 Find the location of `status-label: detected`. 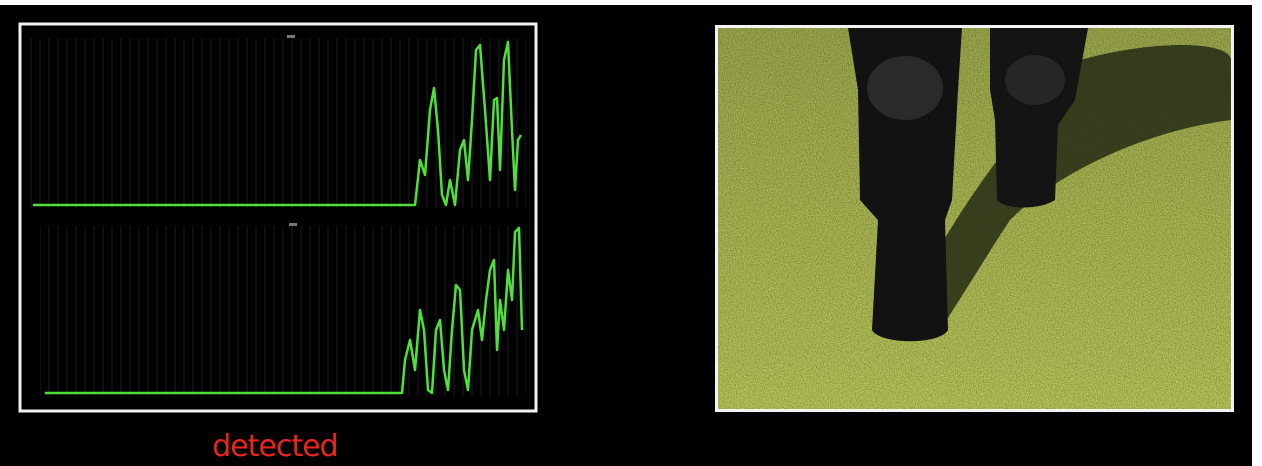

status-label: detected is located at coordinates (274, 446).